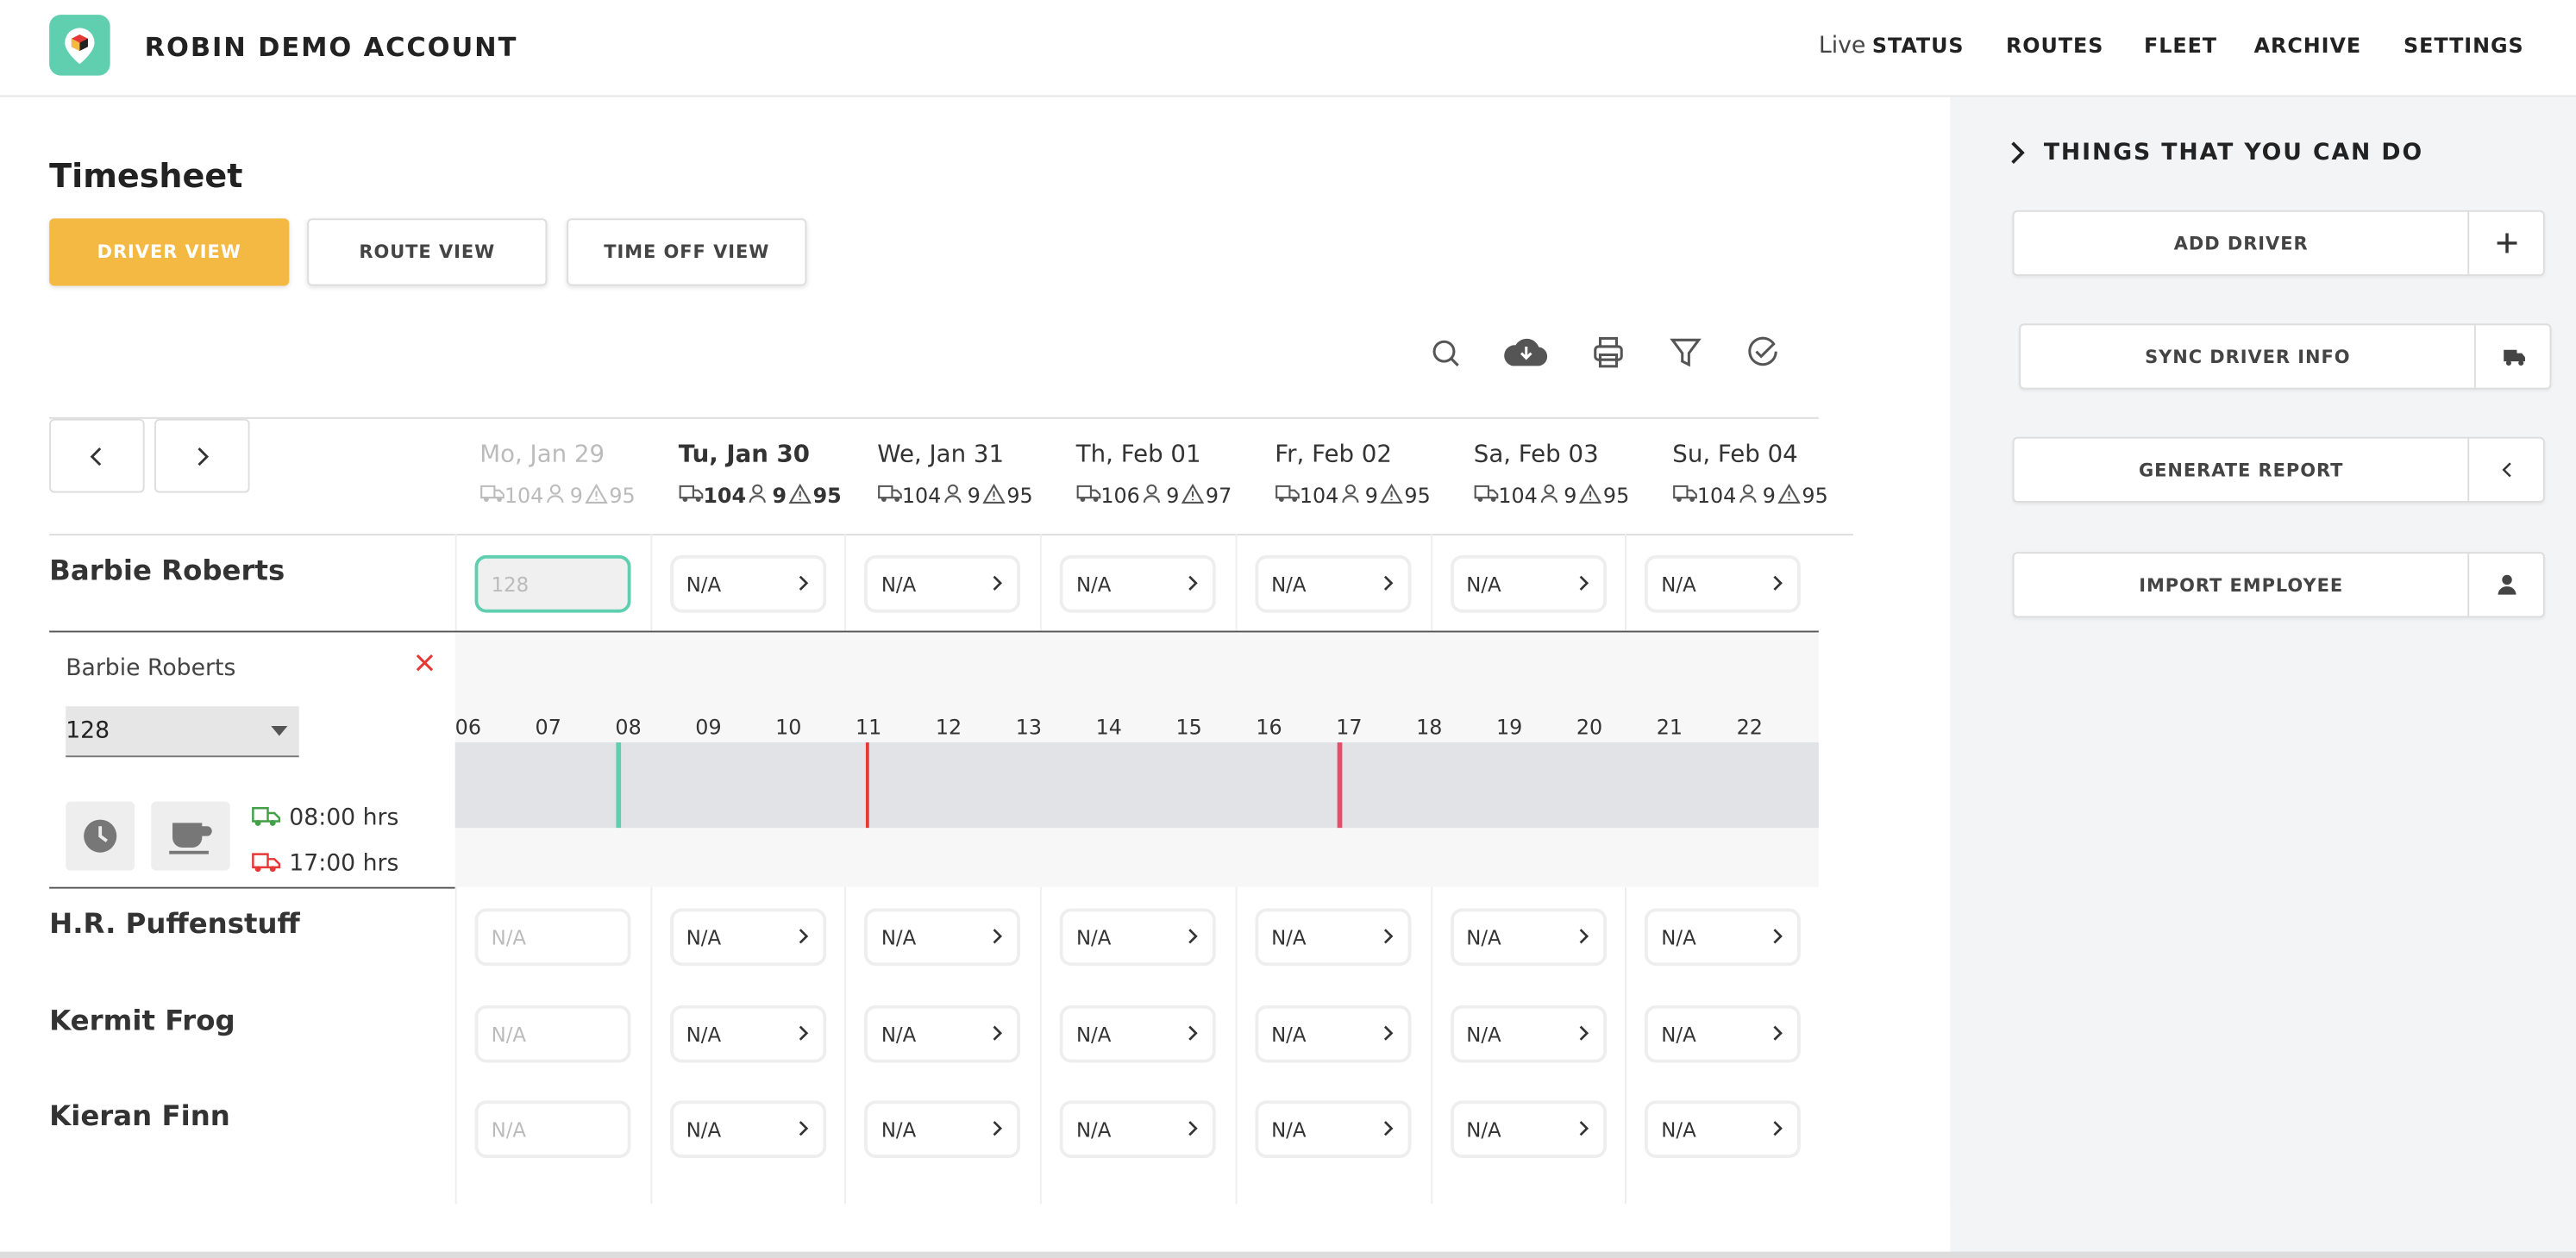 The height and width of the screenshot is (1258, 2576). What do you see at coordinates (948, 727) in the screenshot?
I see `hour-label: 12` at bounding box center [948, 727].